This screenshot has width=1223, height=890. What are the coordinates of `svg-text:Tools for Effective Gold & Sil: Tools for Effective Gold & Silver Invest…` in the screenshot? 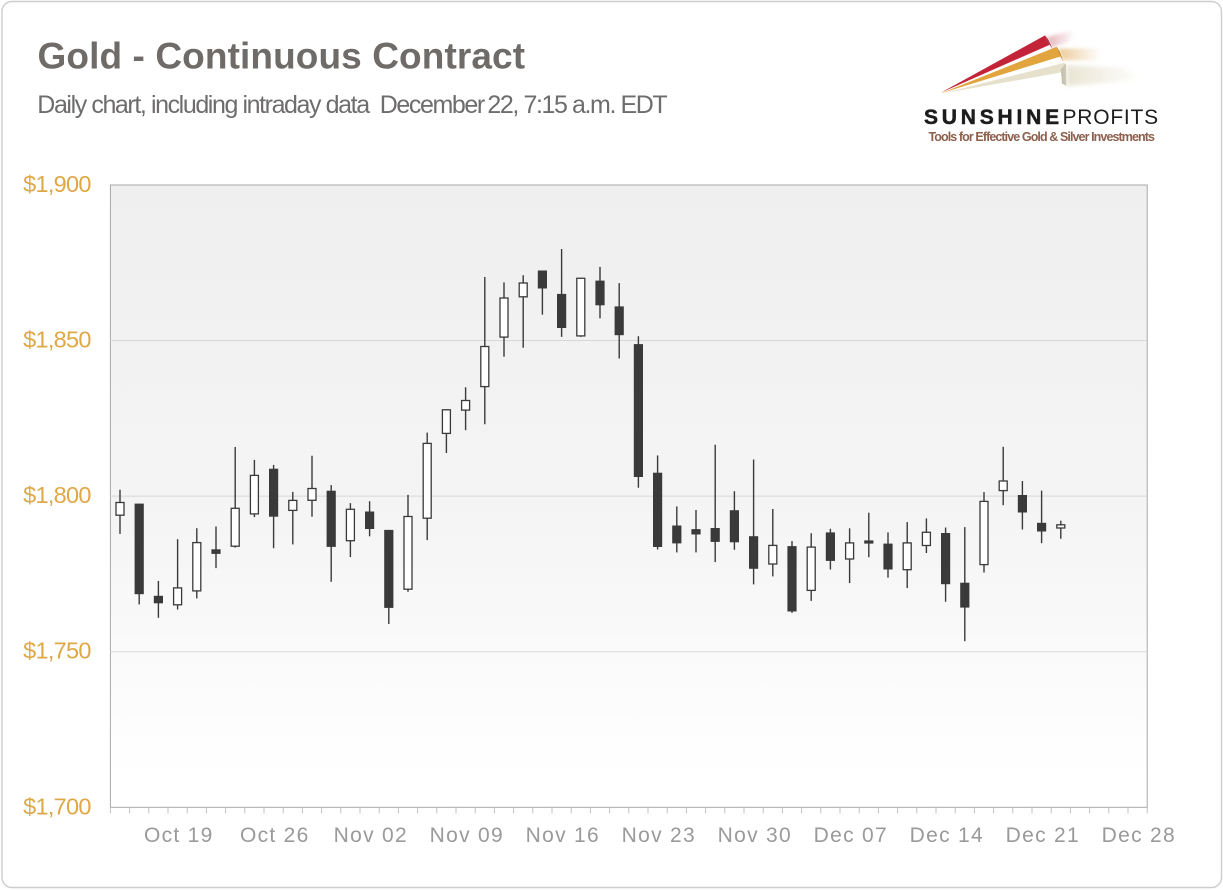 It's located at (1042, 137).